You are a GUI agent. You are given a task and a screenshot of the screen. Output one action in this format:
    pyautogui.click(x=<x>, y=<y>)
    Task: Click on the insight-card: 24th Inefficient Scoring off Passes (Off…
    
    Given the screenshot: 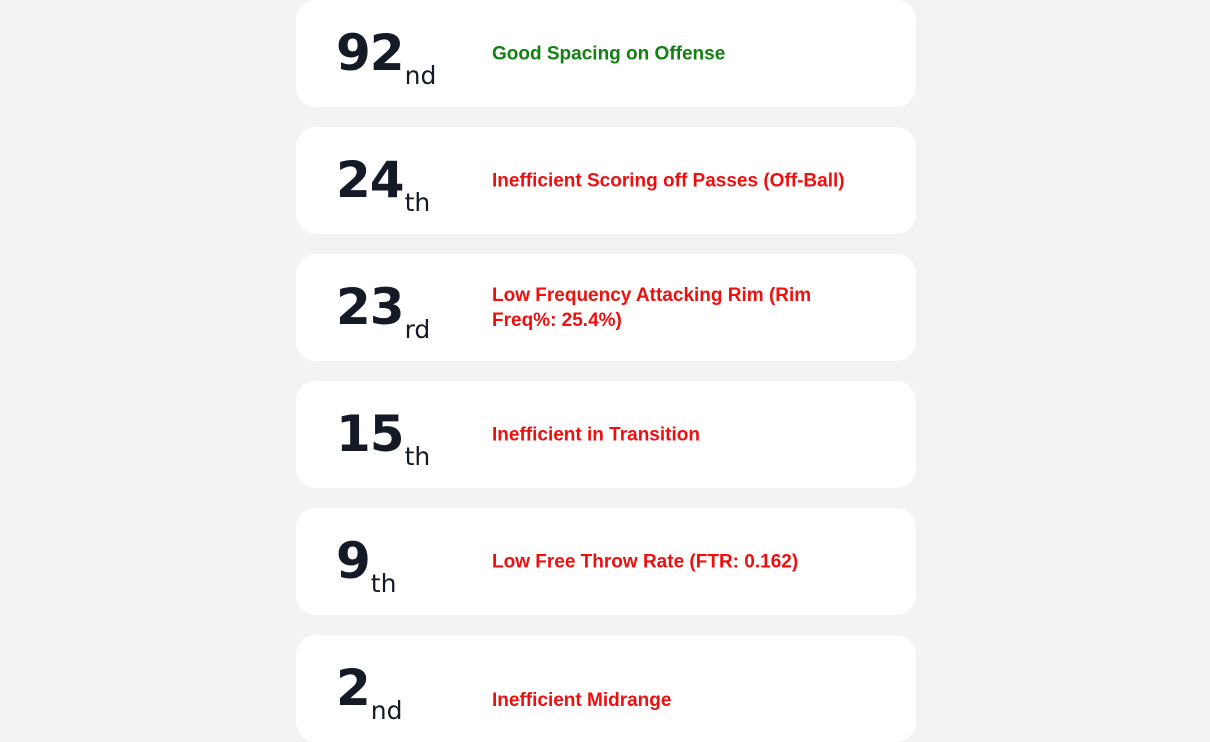 What is the action you would take?
    pyautogui.click(x=606, y=180)
    